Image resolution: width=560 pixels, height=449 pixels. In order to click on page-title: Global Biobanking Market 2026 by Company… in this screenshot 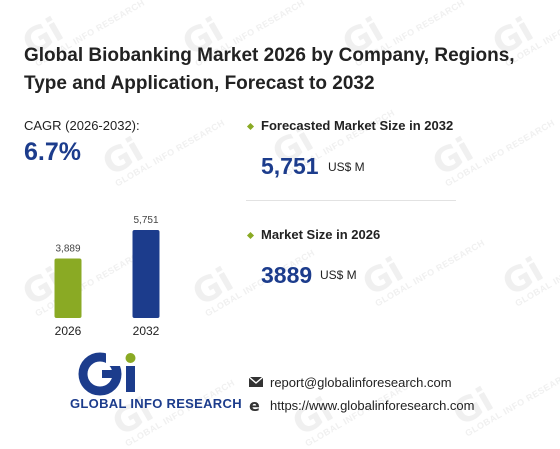, I will do `click(269, 69)`.